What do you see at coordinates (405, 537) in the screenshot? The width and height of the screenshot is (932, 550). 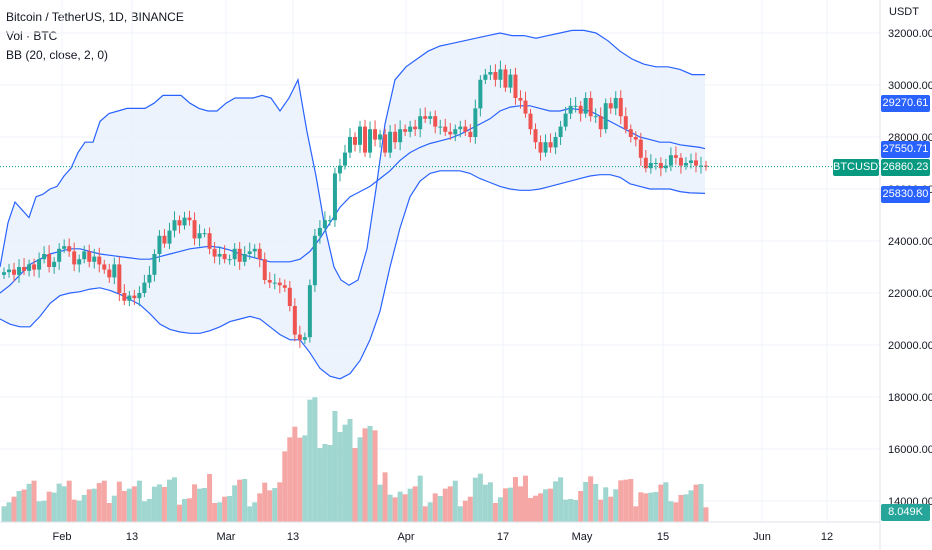 I see `time-tick-label: Apr` at bounding box center [405, 537].